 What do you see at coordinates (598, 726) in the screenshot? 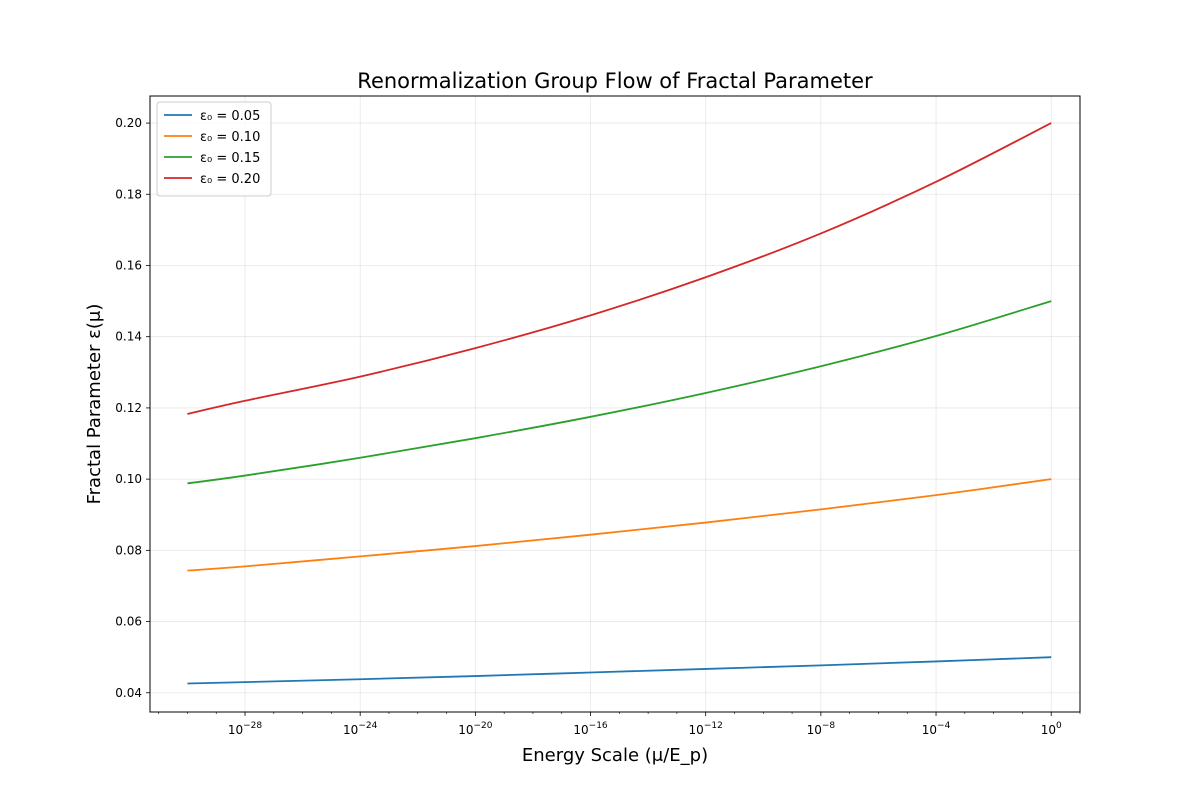
I see `x-tick-label-exponent: −16` at bounding box center [598, 726].